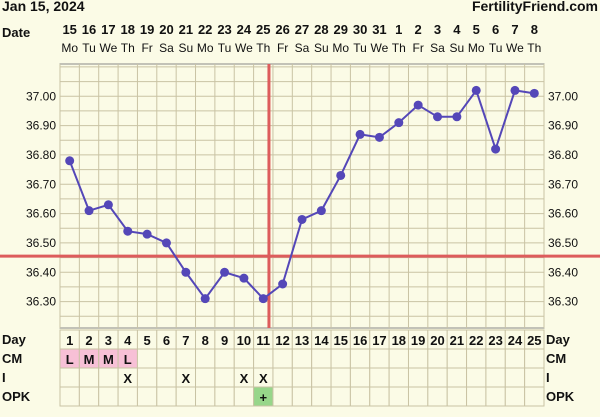 The image size is (600, 417). What do you see at coordinates (282, 29) in the screenshot?
I see `date-label: 26` at bounding box center [282, 29].